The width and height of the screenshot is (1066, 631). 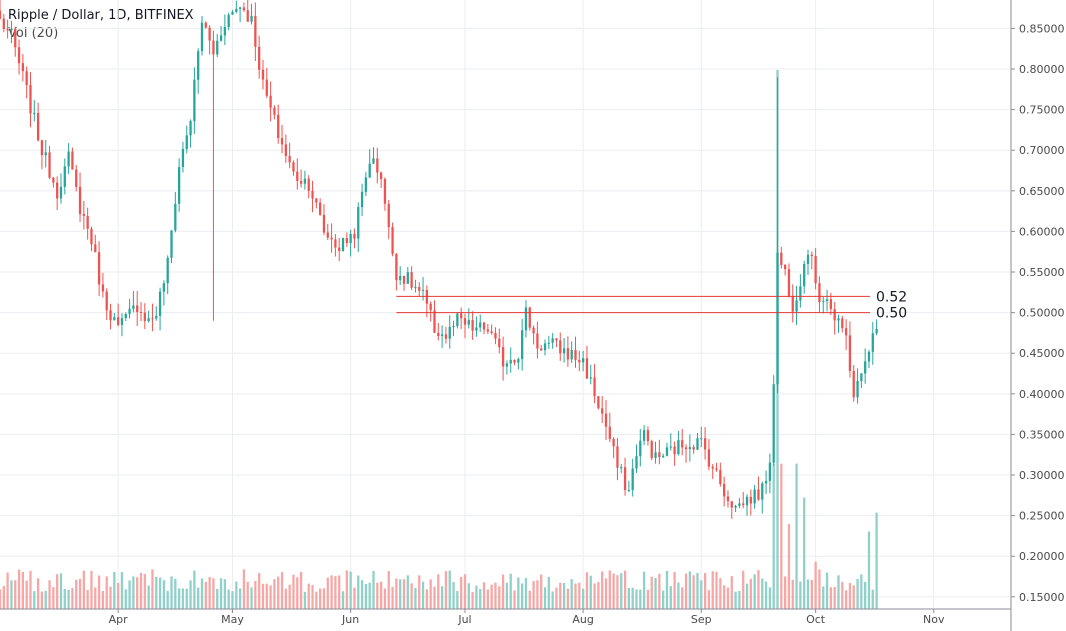 What do you see at coordinates (1042, 353) in the screenshot?
I see `price-tick-label: 0.45000` at bounding box center [1042, 353].